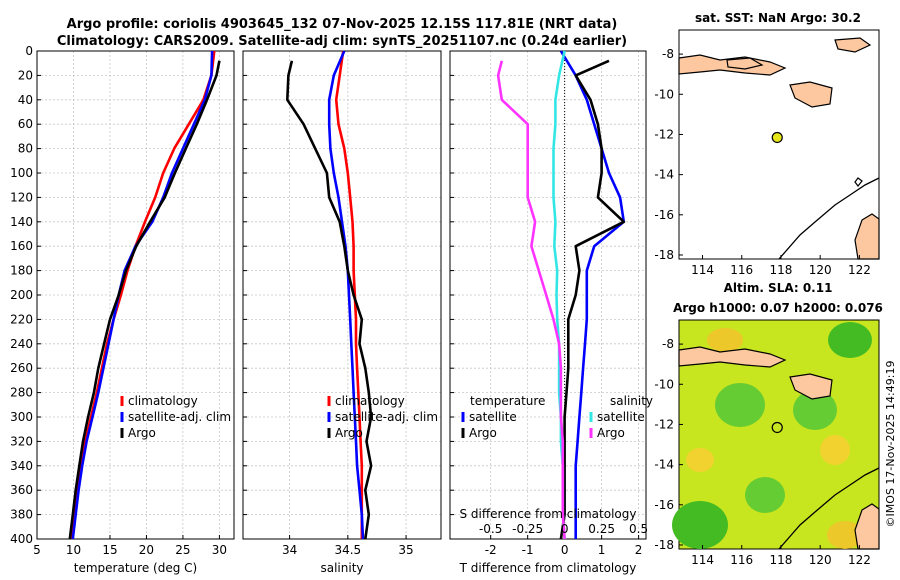  What do you see at coordinates (135, 568) in the screenshot?
I see `temperature-xlabel: temperature (deg C)` at bounding box center [135, 568].